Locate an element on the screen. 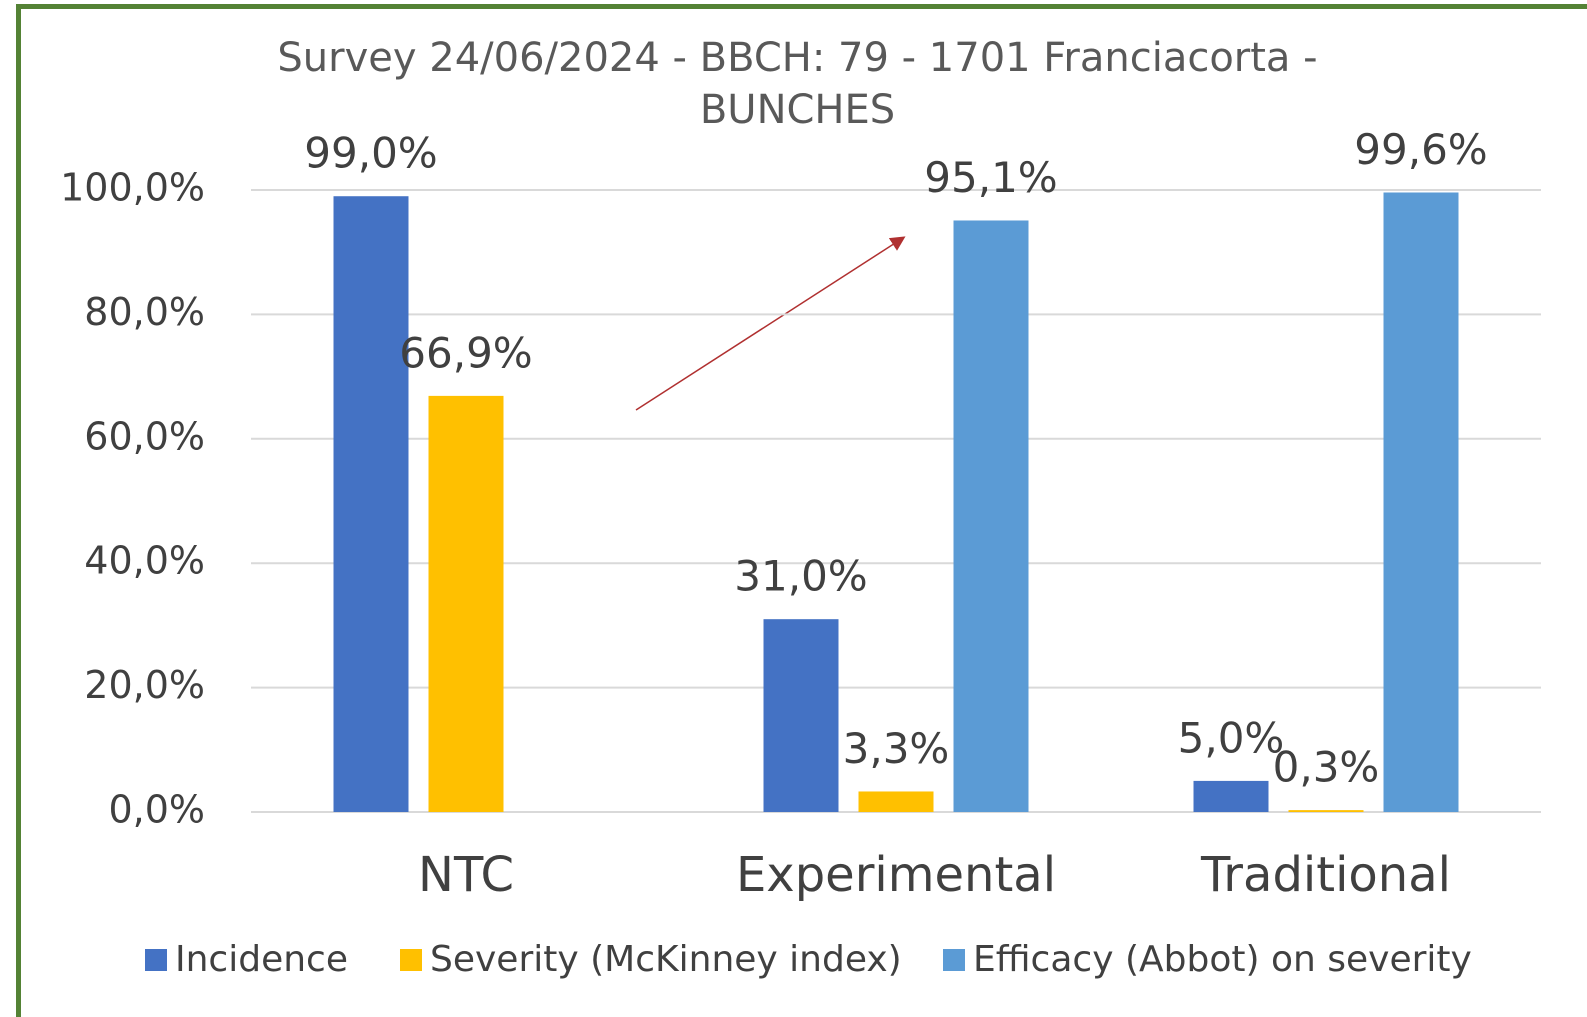 The height and width of the screenshot is (1017, 1587). data-label: 31,0% is located at coordinates (800, 576).